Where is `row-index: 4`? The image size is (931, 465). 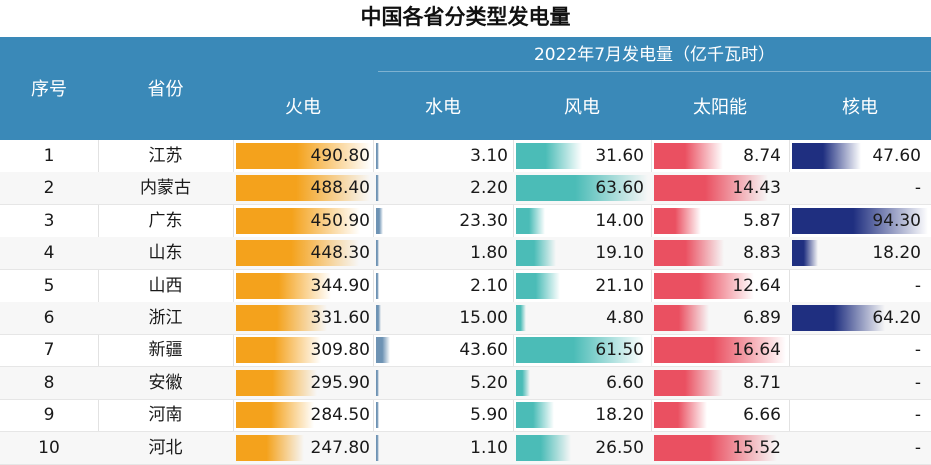
row-index: 4 is located at coordinates (49, 253).